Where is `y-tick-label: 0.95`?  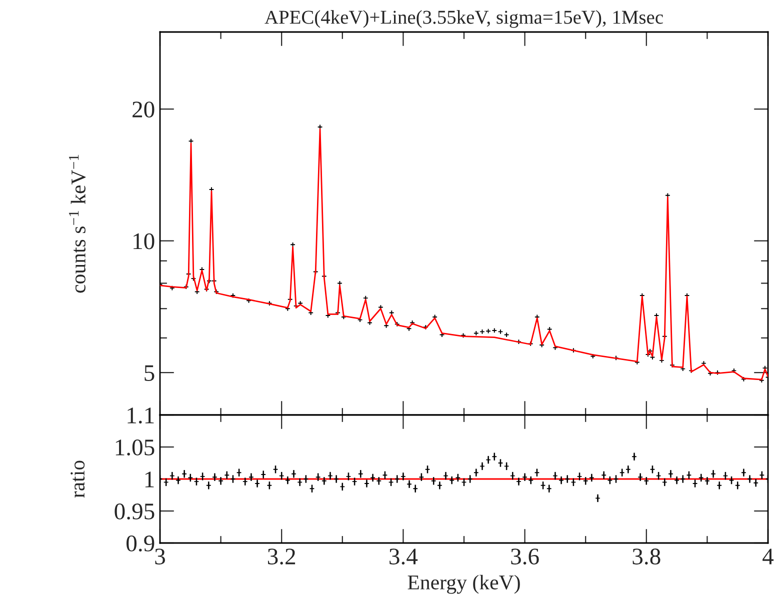
y-tick-label: 0.95 is located at coordinates (134, 511).